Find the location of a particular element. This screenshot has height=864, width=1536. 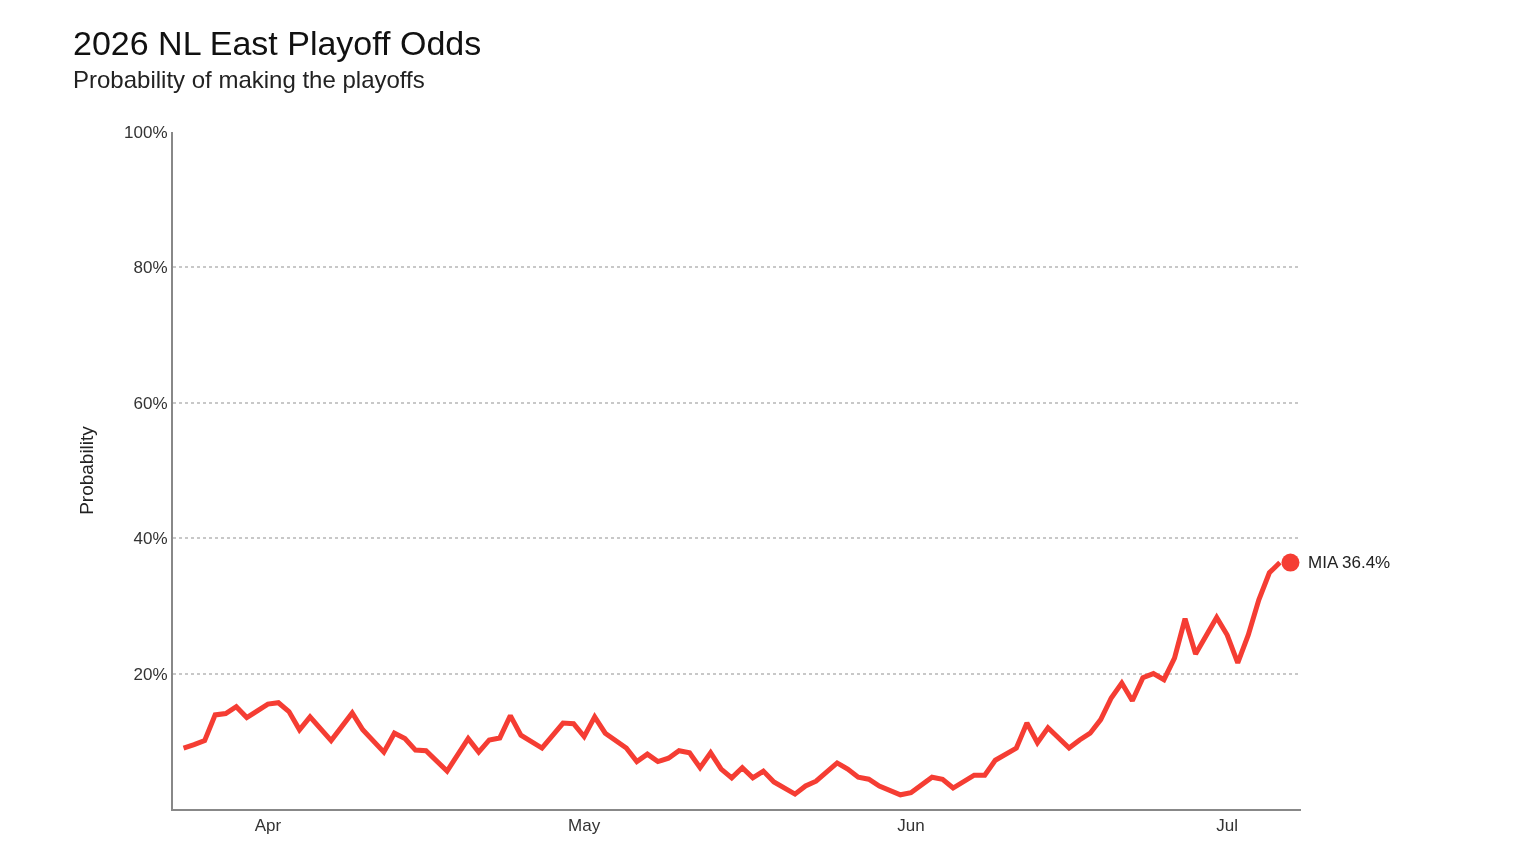

y-tick-label: 40% is located at coordinates (150, 539).